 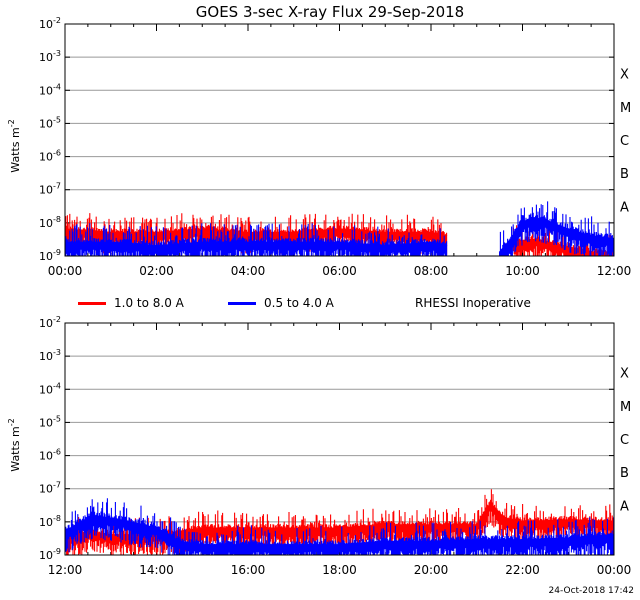 What do you see at coordinates (522, 271) in the screenshot?
I see `x-tick-label: 10:00` at bounding box center [522, 271].